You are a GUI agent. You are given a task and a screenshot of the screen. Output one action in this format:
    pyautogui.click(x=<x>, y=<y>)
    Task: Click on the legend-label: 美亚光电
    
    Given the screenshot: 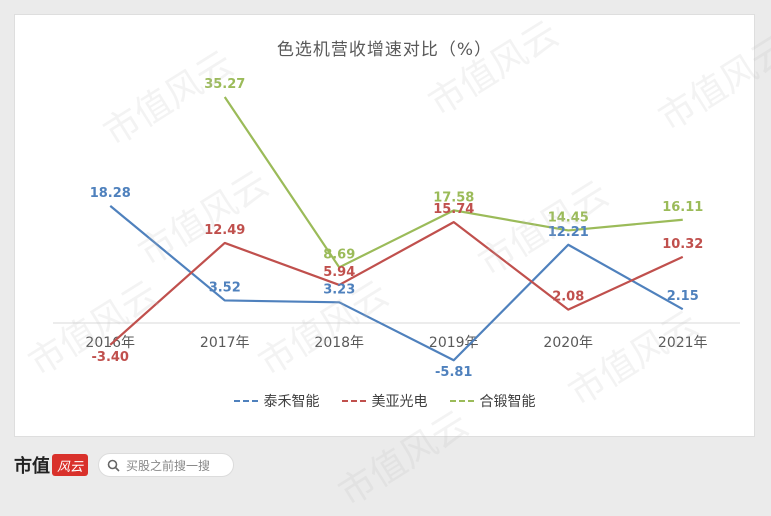 What is the action you would take?
    pyautogui.click(x=399, y=402)
    